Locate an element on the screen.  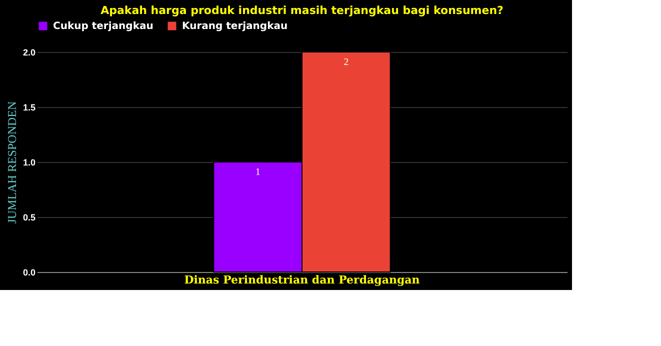
y-tick-label: 1.5 is located at coordinates (29, 107).